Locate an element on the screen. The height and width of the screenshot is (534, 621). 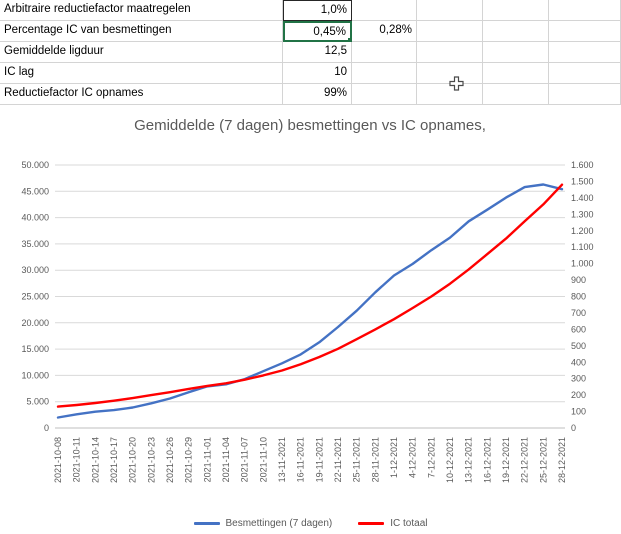
y-axis-left-tick-label: 0 is located at coordinates (46, 428).